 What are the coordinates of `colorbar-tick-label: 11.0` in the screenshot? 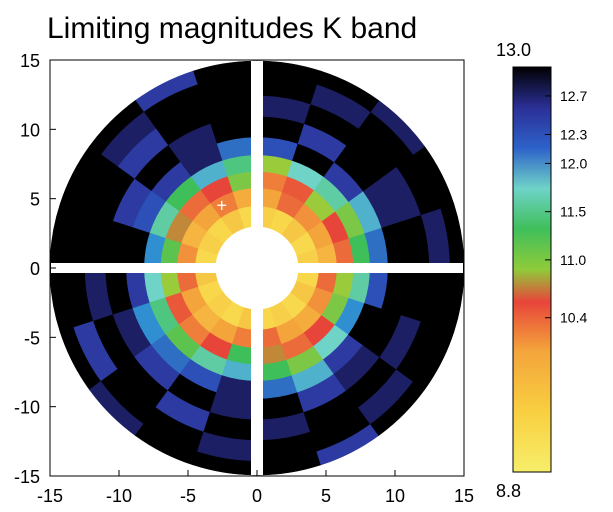 It's located at (573, 260).